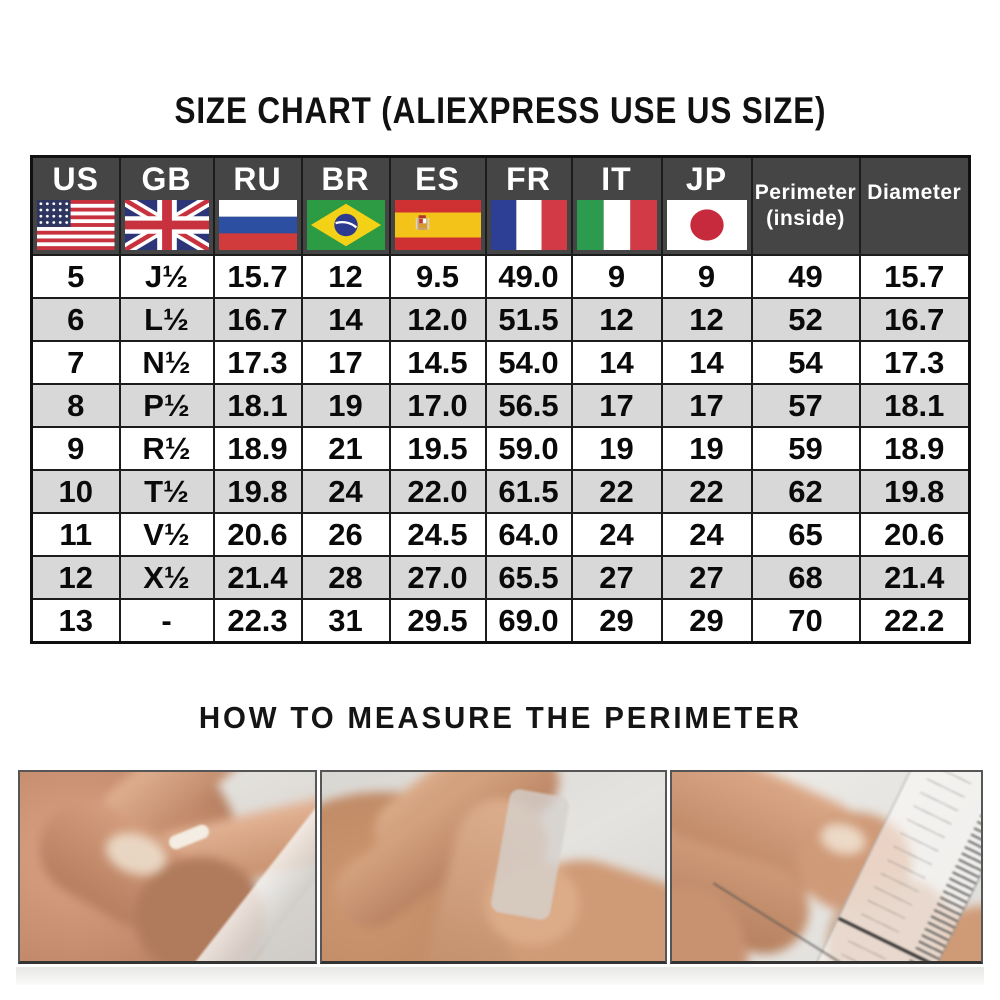 This screenshot has width=1000, height=1000. I want to click on size-cell: 26, so click(345, 534).